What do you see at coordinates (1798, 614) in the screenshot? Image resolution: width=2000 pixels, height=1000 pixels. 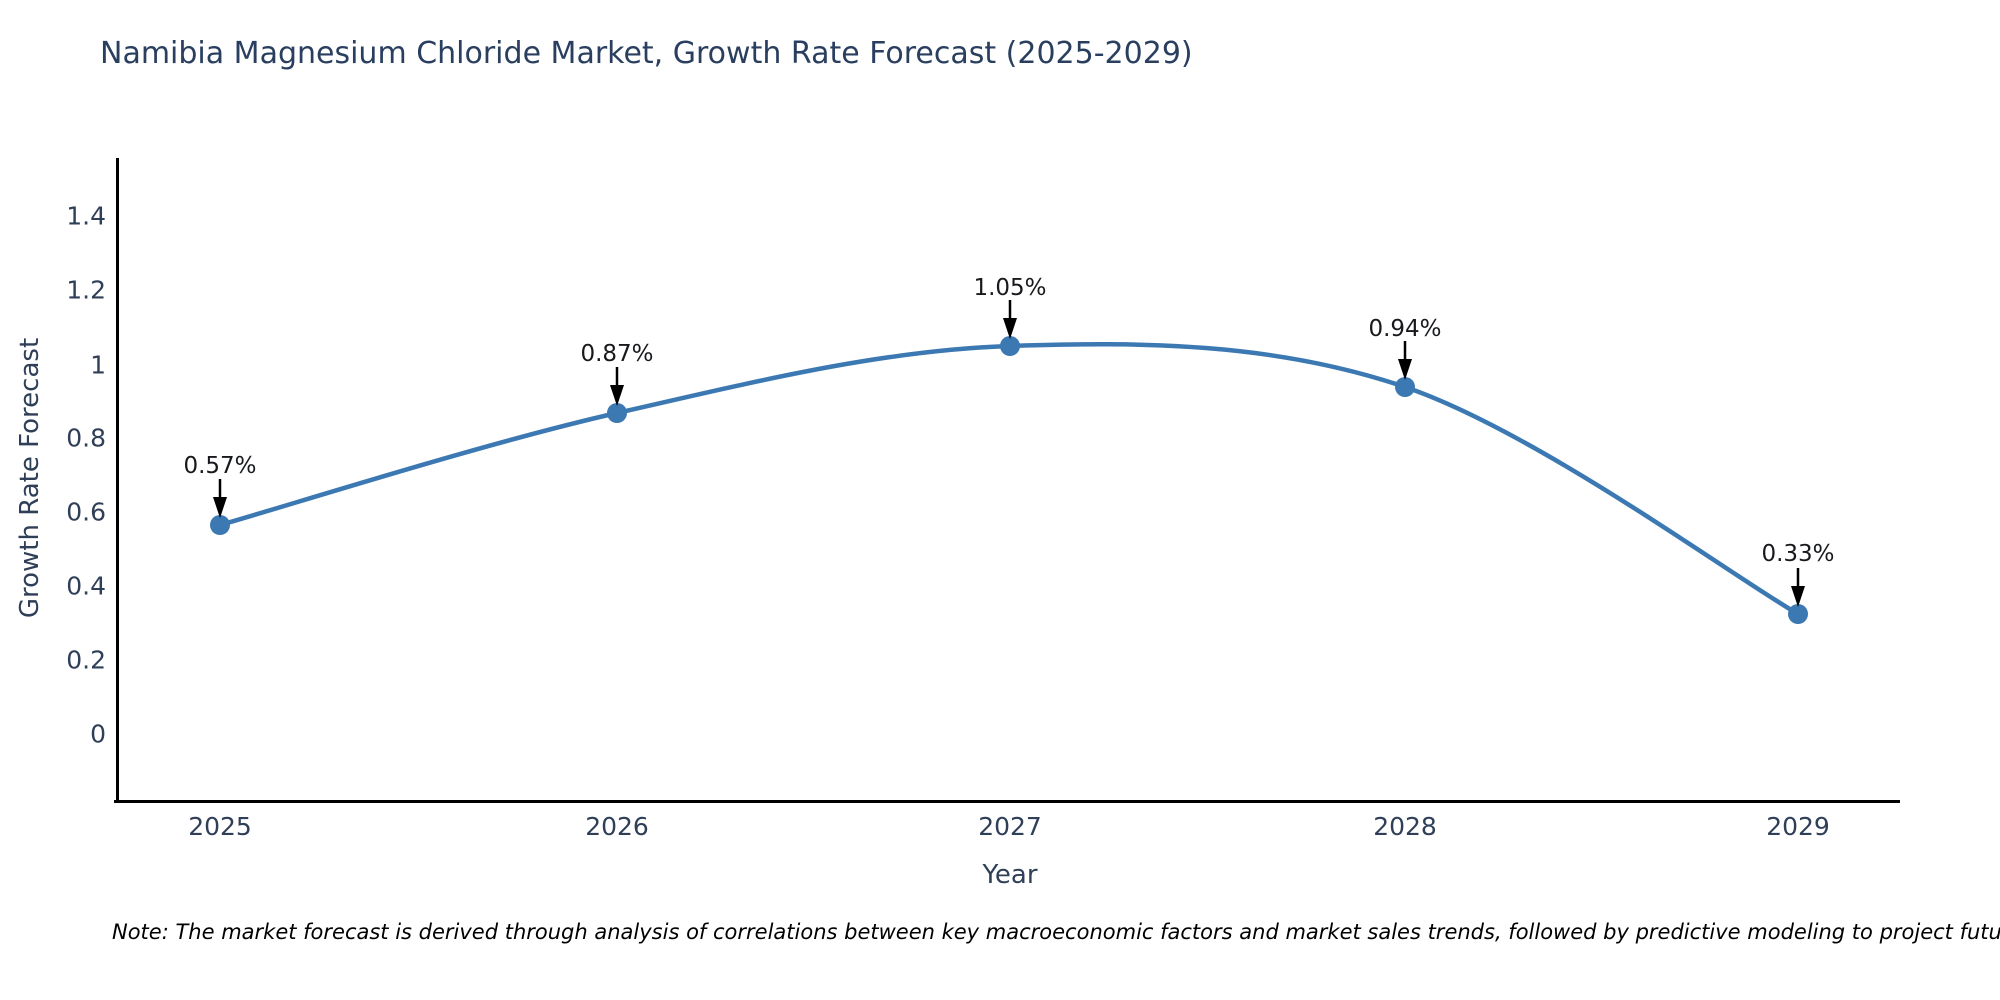 I see `data-point-2029` at bounding box center [1798, 614].